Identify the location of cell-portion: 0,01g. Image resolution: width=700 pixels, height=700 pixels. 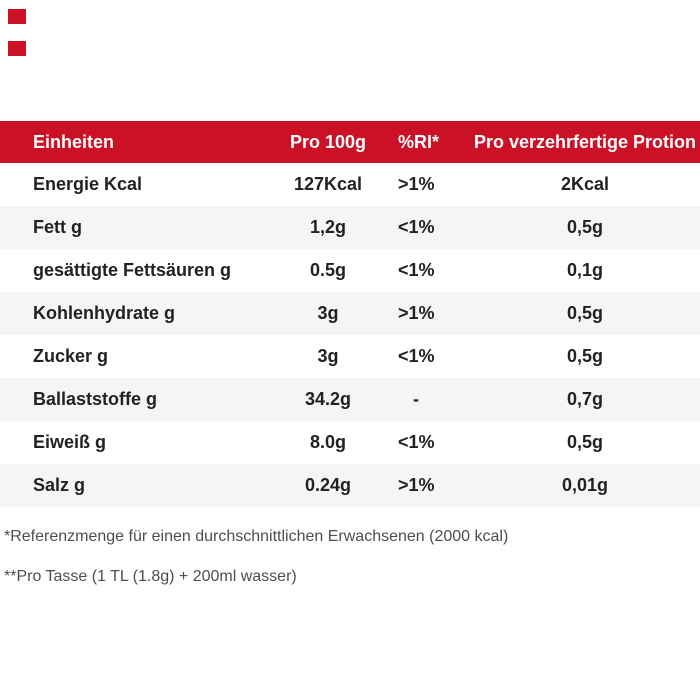
(585, 485).